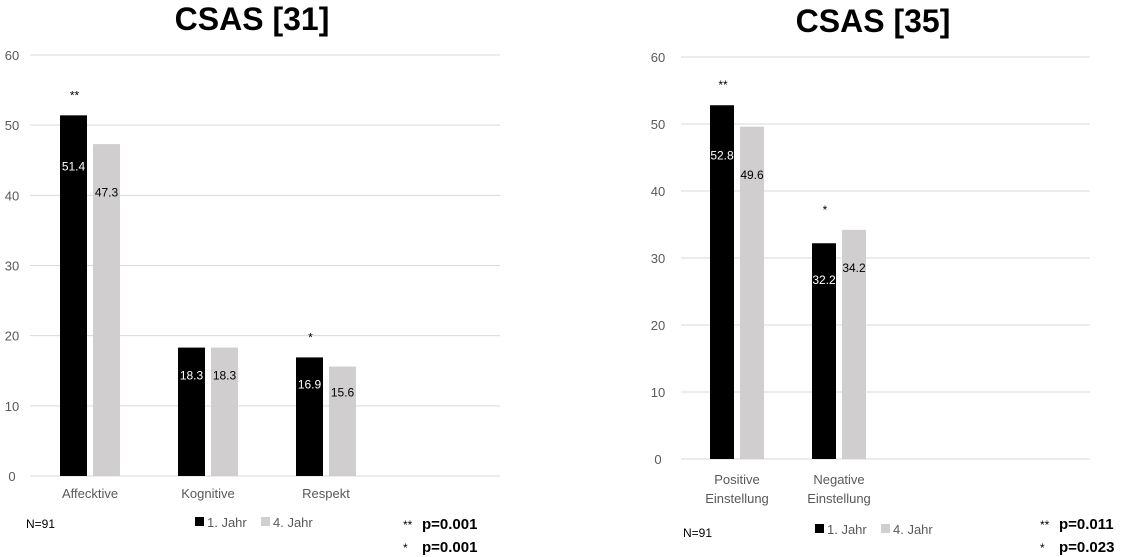 The width and height of the screenshot is (1123, 557). Describe the element at coordinates (752, 175) in the screenshot. I see `data-label: 49.6` at that location.